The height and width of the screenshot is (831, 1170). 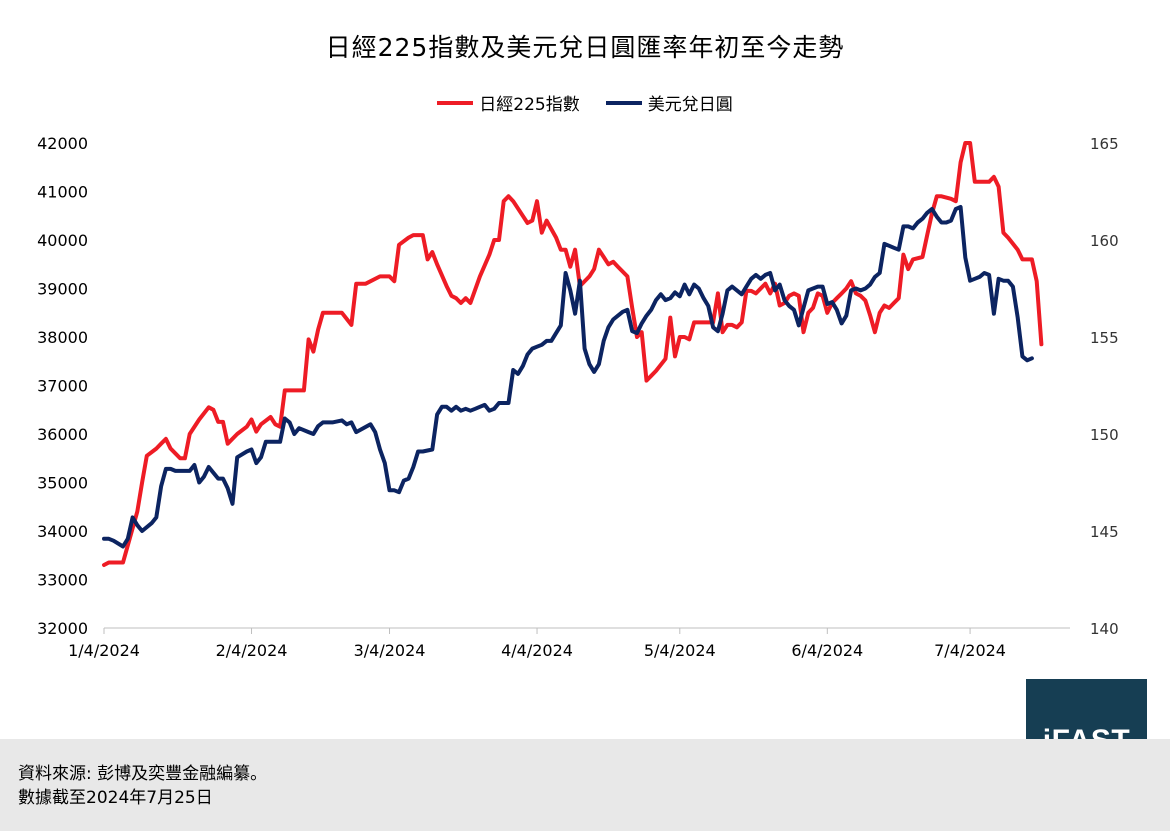 What do you see at coordinates (455, 102) in the screenshot?
I see `legend-swatch-nikkei` at bounding box center [455, 102].